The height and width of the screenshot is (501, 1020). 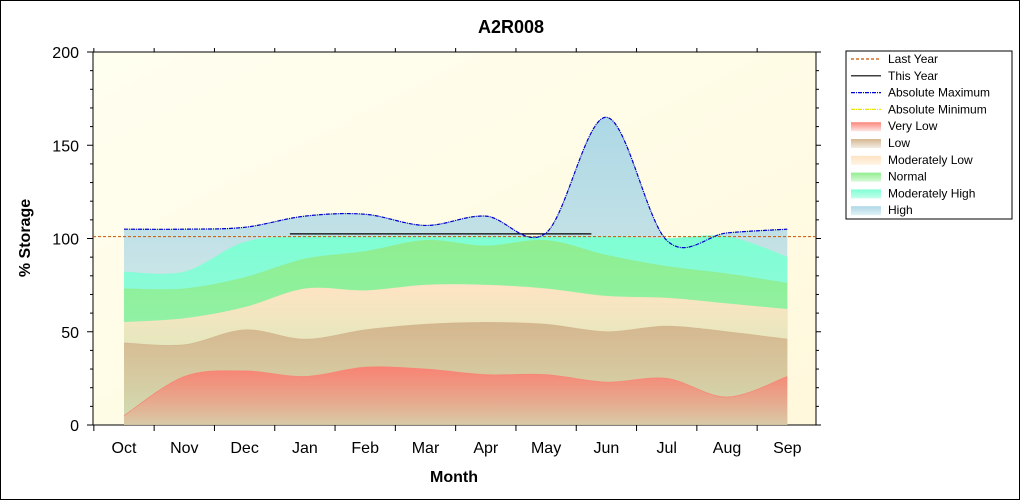 What do you see at coordinates (511, 27) in the screenshot?
I see `chart-title: A2R008` at bounding box center [511, 27].